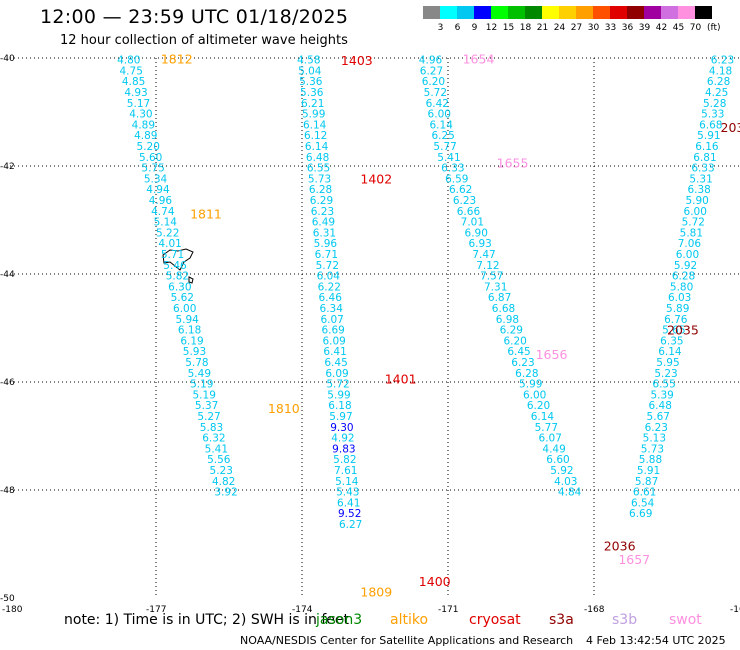 The image size is (740, 650). What do you see at coordinates (431, 61) in the screenshot?
I see `swh-value: 4.96` at bounding box center [431, 61].